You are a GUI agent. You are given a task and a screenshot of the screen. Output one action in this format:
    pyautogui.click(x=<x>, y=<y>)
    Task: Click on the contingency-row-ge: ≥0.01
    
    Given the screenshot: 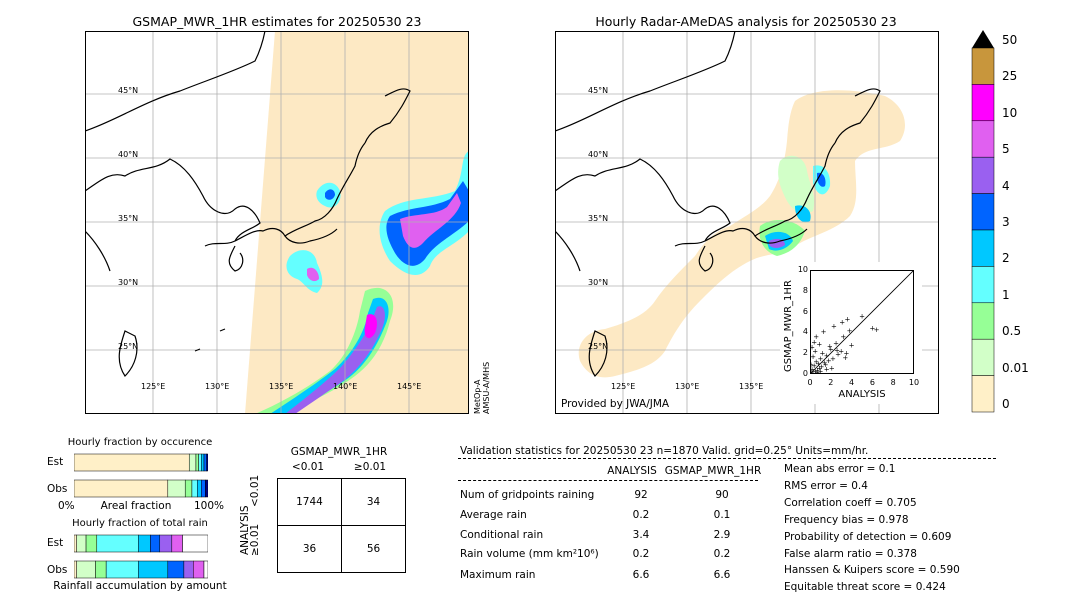 What is the action you would take?
    pyautogui.click(x=255, y=539)
    